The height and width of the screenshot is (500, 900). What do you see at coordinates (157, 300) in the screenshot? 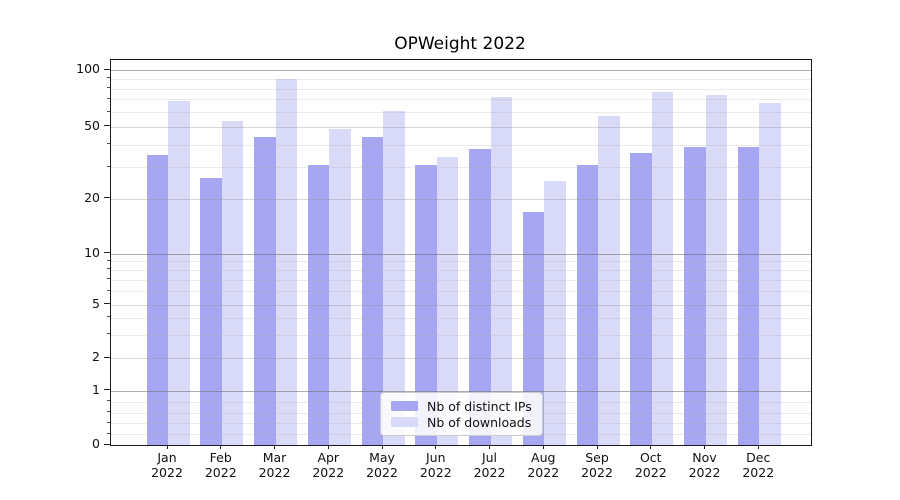
I see `bar-ips-jan` at bounding box center [157, 300].